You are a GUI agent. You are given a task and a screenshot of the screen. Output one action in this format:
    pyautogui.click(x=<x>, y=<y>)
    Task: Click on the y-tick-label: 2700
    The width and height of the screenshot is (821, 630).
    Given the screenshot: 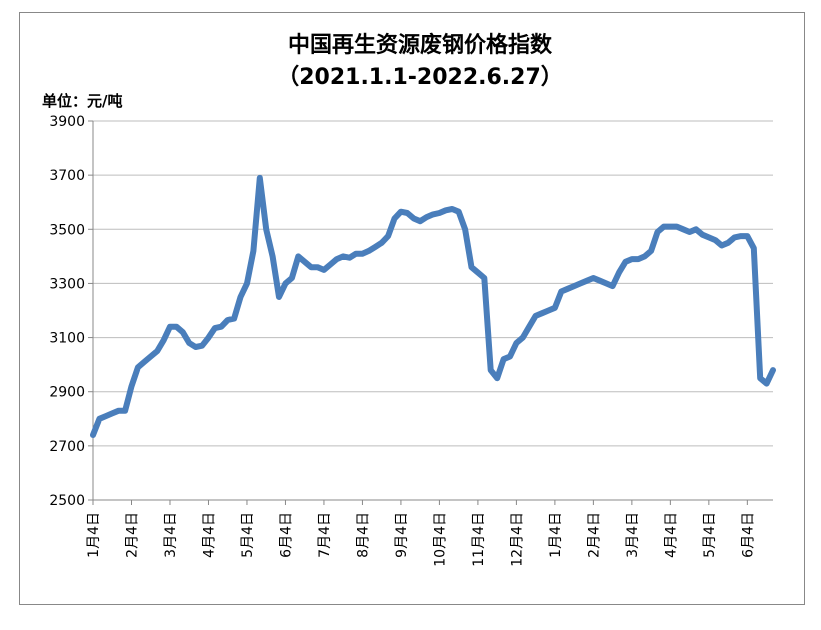 What is the action you would take?
    pyautogui.click(x=67, y=447)
    